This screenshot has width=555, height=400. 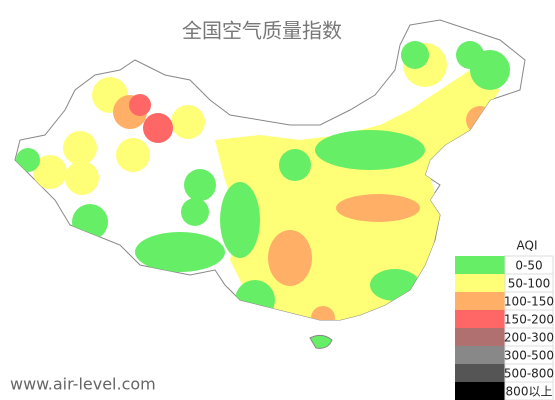 I want to click on legend-label: 50-100, so click(x=529, y=284).